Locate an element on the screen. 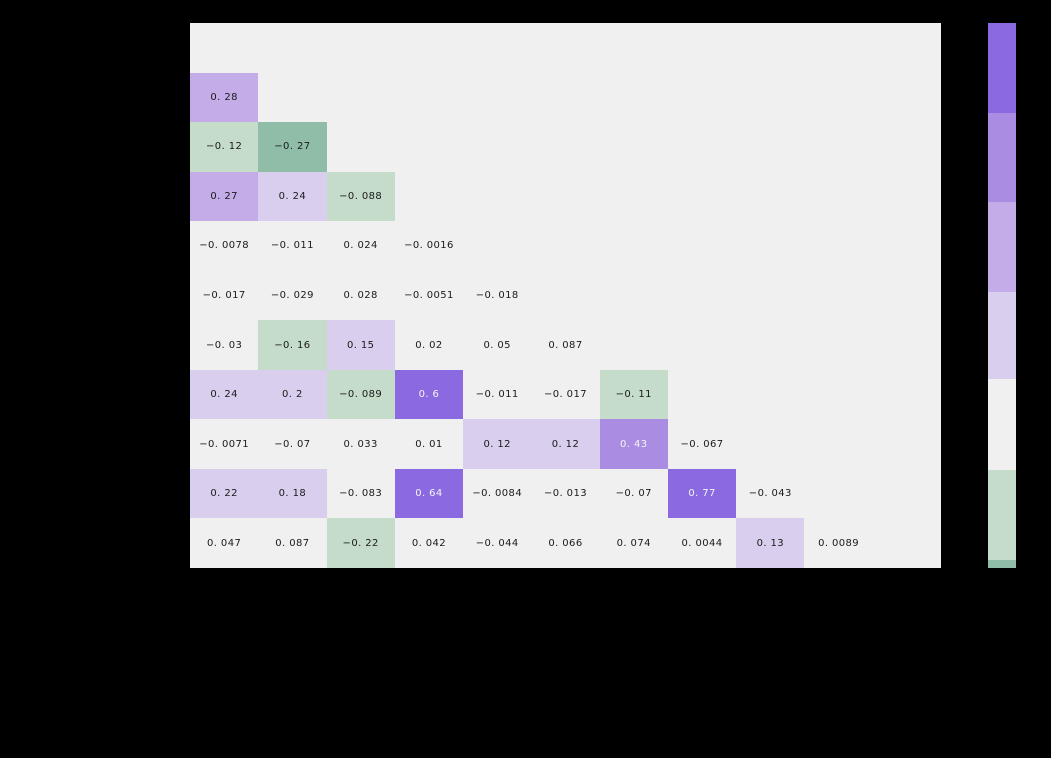 This screenshot has height=758, width=1051. heatmap-cell-r8-c3: 0. 01 is located at coordinates (429, 444).